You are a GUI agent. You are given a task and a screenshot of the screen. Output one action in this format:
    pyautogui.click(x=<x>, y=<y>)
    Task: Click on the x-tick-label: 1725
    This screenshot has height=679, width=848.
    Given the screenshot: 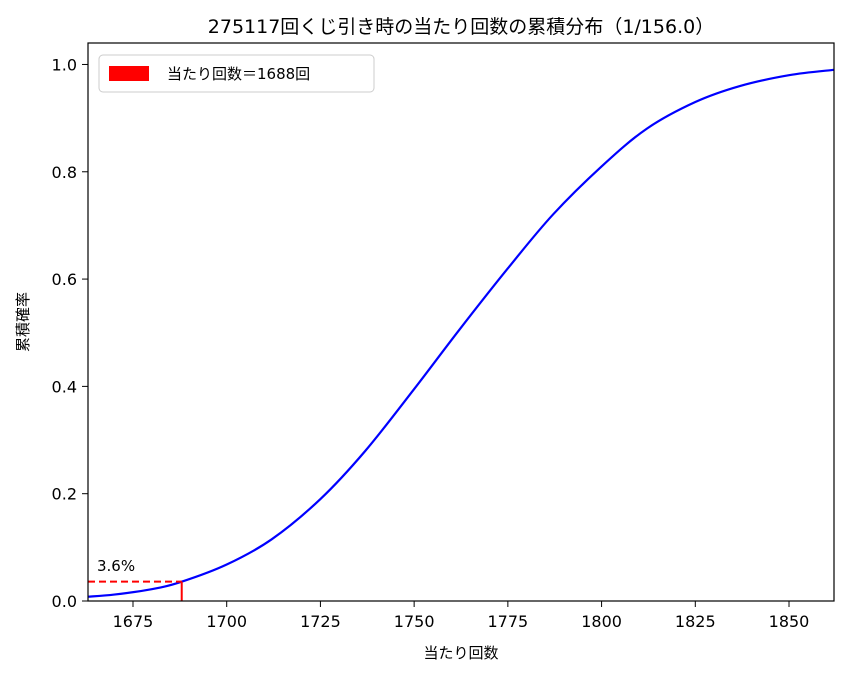 What is the action you would take?
    pyautogui.click(x=320, y=621)
    